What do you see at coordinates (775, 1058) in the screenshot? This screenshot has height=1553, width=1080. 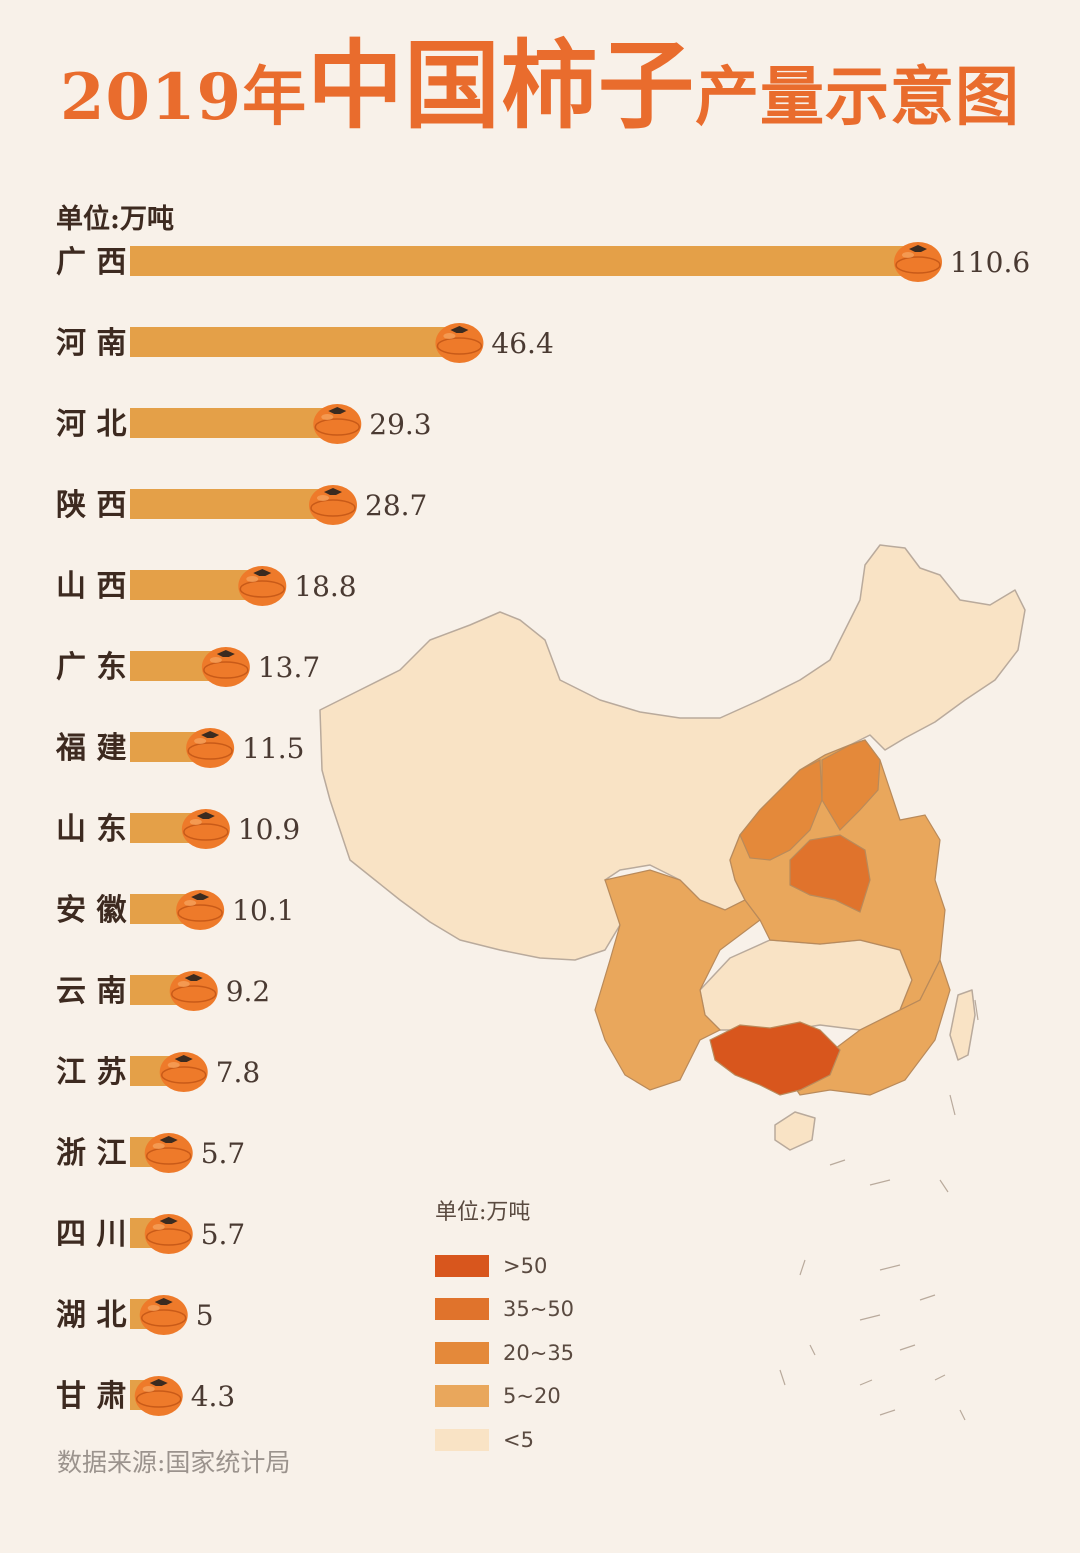 I see `map-region-50plus` at bounding box center [775, 1058].